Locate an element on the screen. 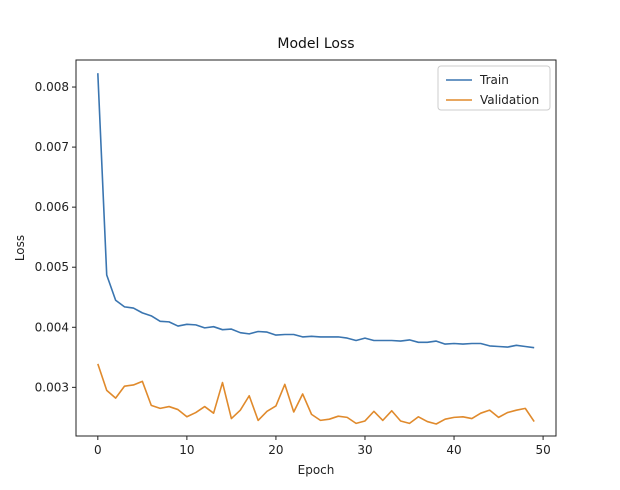 Image resolution: width=620 pixels, height=490 pixels. y-axis-label: Loss is located at coordinates (20, 248).